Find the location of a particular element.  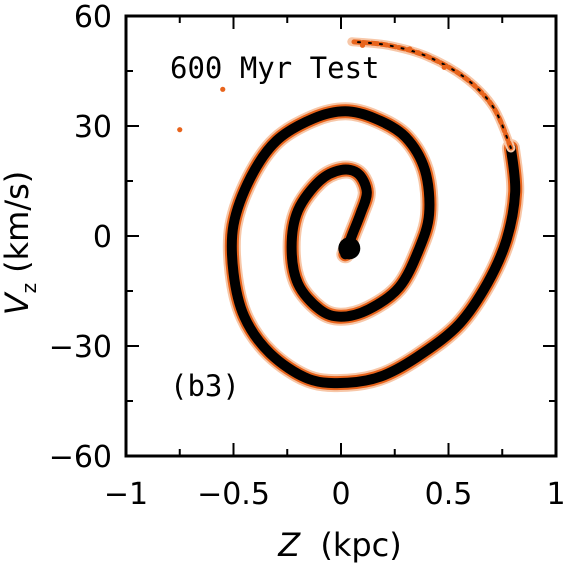

y-axis-sub: z is located at coordinates (29, 288).